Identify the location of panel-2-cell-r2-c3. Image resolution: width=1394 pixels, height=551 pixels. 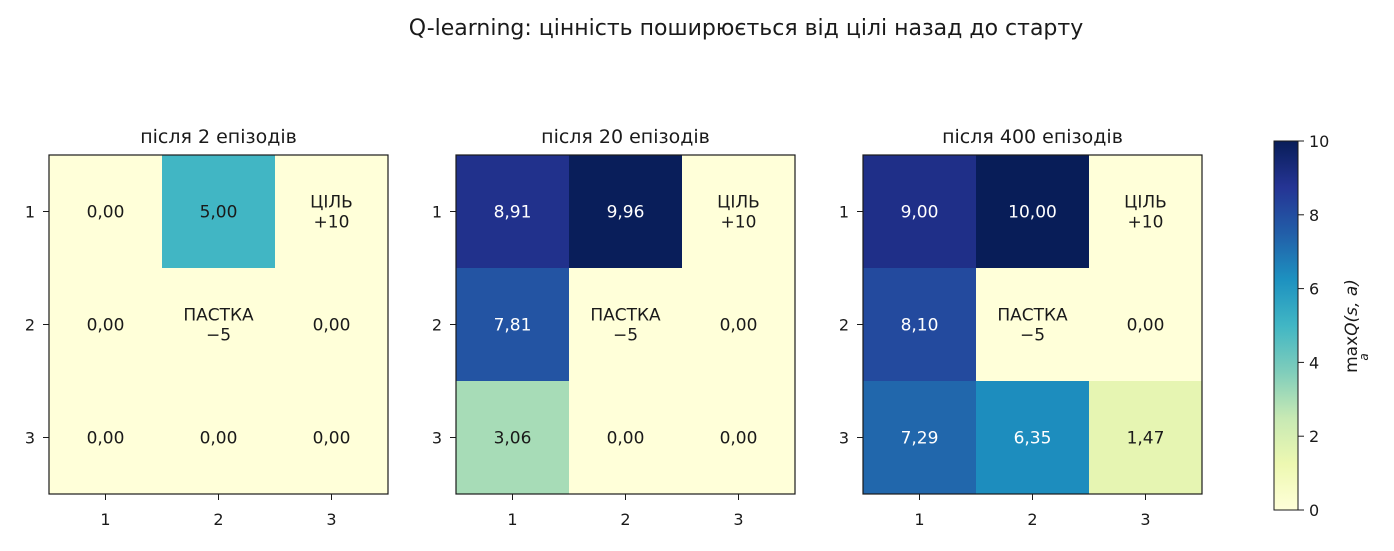
(738, 324).